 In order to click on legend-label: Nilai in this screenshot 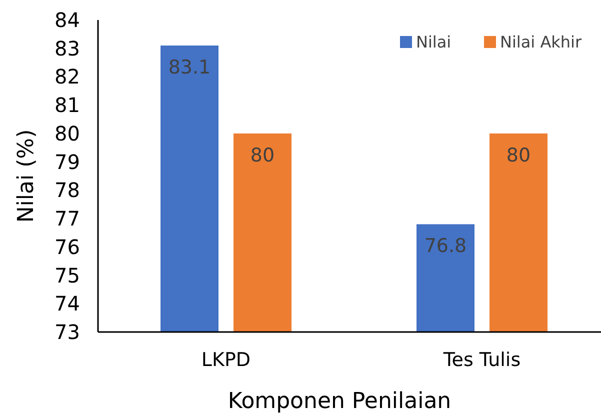, I will do `click(434, 42)`.